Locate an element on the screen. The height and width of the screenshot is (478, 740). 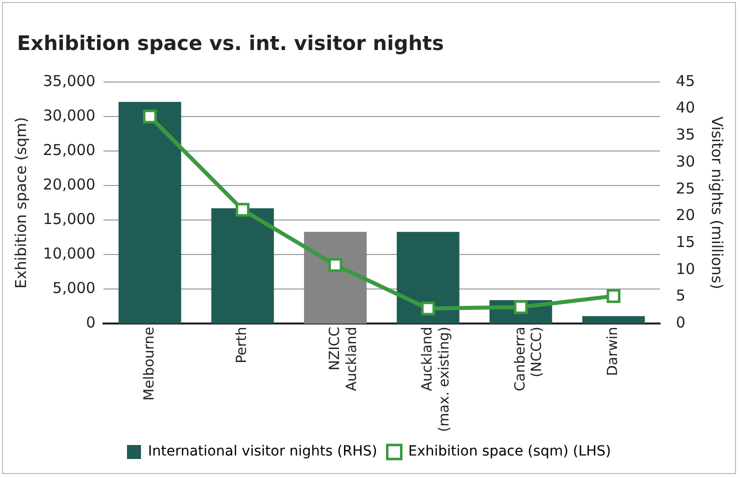
chart-title: Exhibition space vs. int. visitor nights is located at coordinates (230, 43).